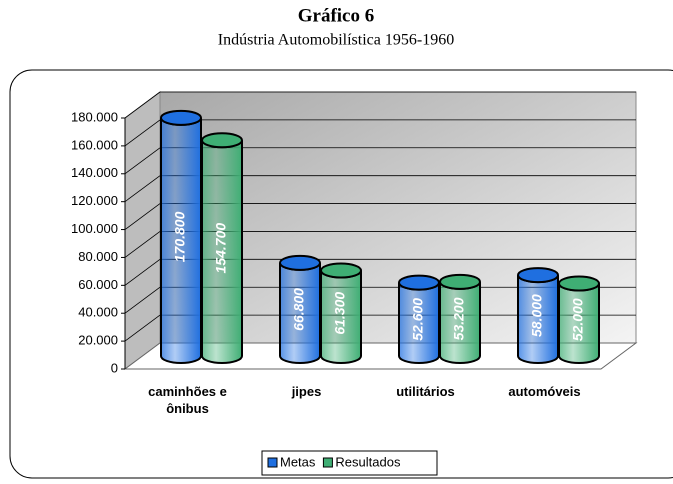  Describe the element at coordinates (98, 312) in the screenshot. I see `y-tick-label: 40.000` at that location.